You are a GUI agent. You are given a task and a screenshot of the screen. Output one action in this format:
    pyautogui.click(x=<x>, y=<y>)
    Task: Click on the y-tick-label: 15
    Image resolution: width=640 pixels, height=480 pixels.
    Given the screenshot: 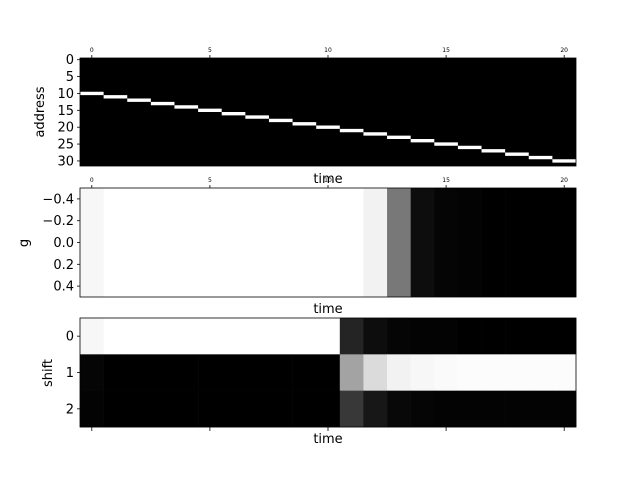 What is the action you would take?
    pyautogui.click(x=65, y=111)
    